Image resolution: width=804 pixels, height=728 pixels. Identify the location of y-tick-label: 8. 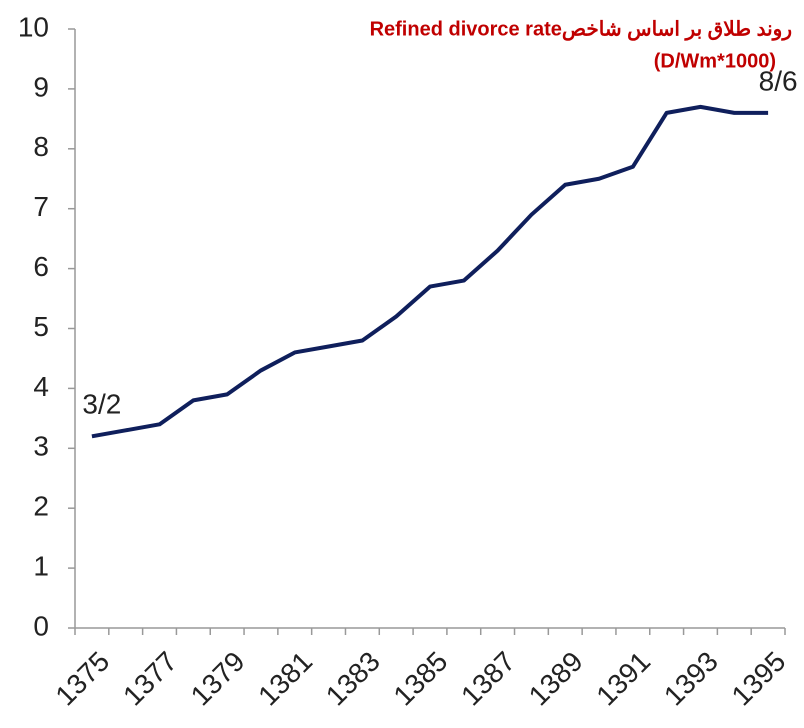
(41, 146).